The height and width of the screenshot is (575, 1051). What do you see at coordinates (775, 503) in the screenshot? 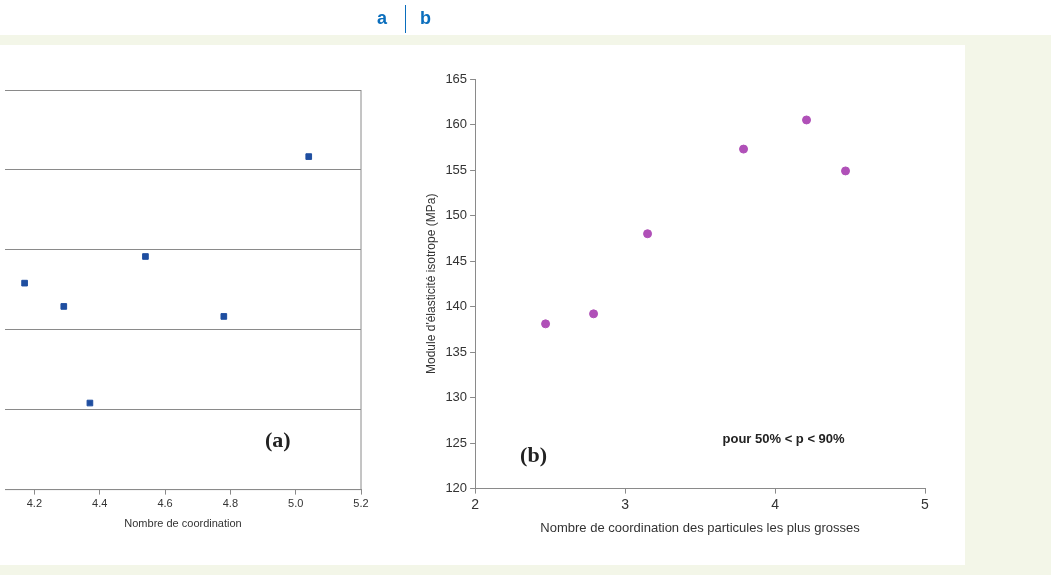
I see `x-tick-label: 4` at bounding box center [775, 503].